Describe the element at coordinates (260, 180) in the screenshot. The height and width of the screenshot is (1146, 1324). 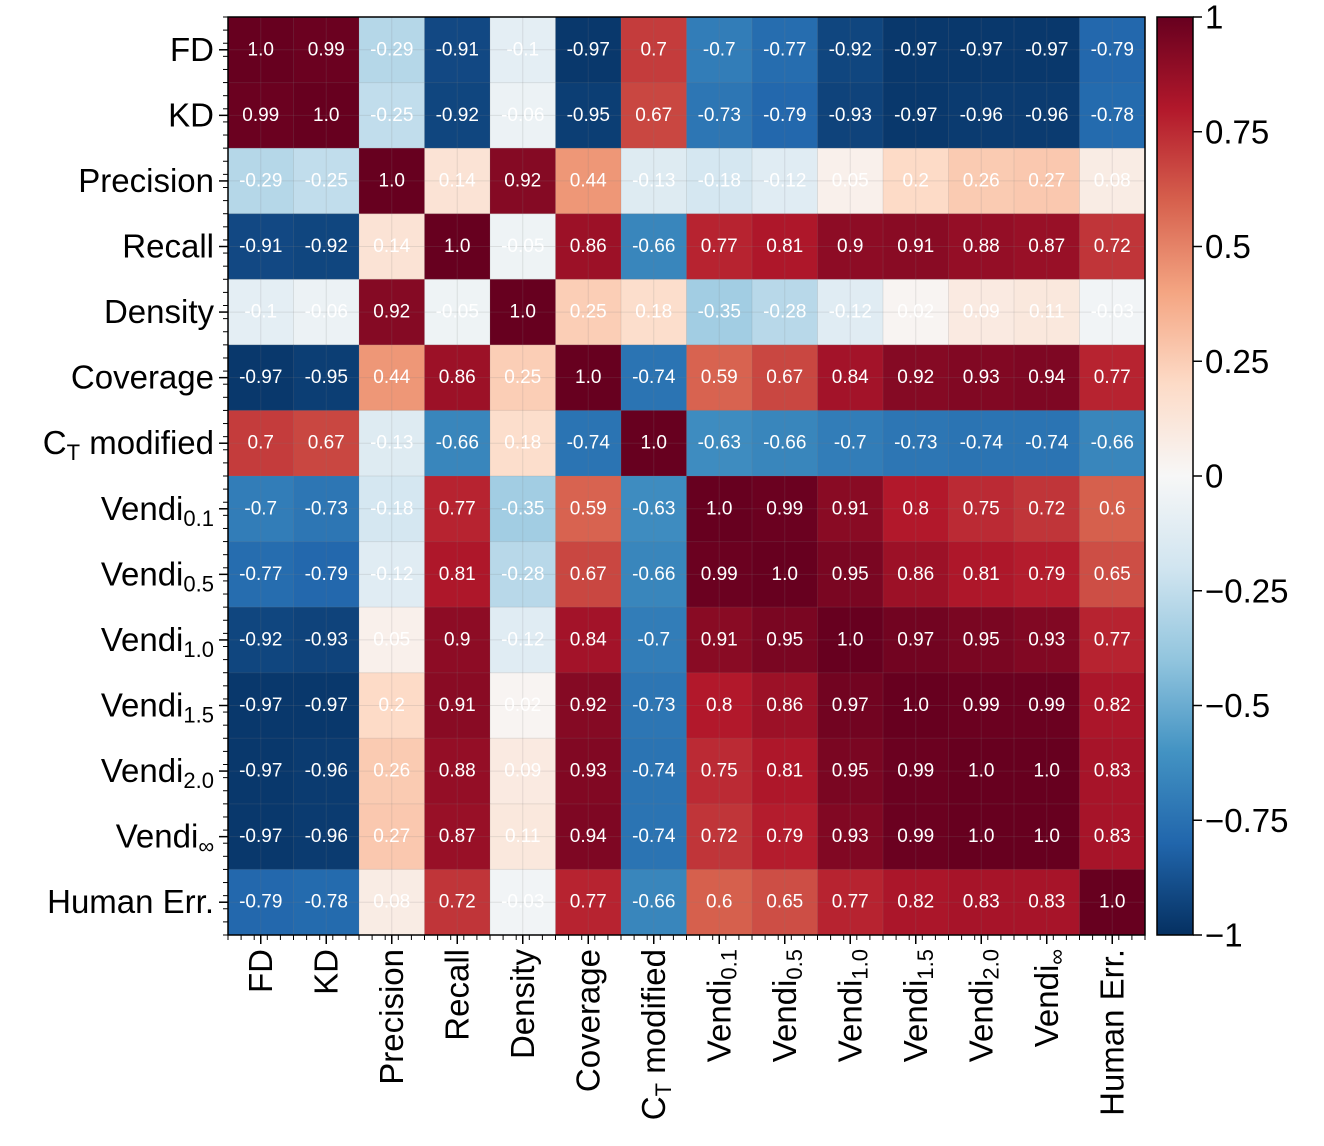
I see `cell-value-label: -0.29` at that location.